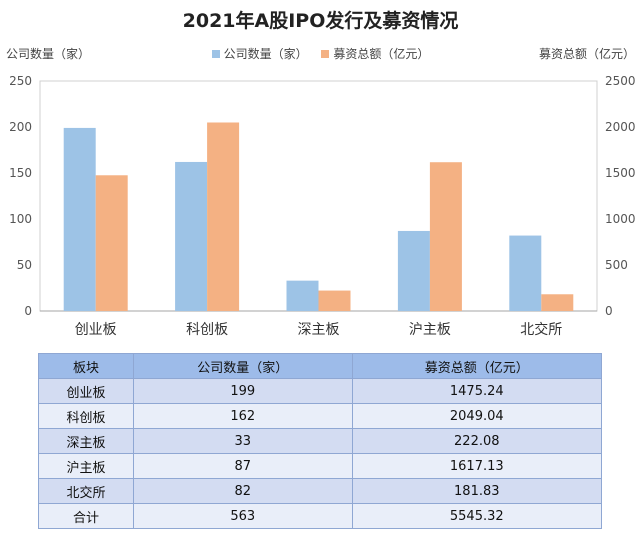 This screenshot has height=546, width=641. What do you see at coordinates (477, 491) in the screenshot?
I see `table-cell: 181.83` at bounding box center [477, 491].